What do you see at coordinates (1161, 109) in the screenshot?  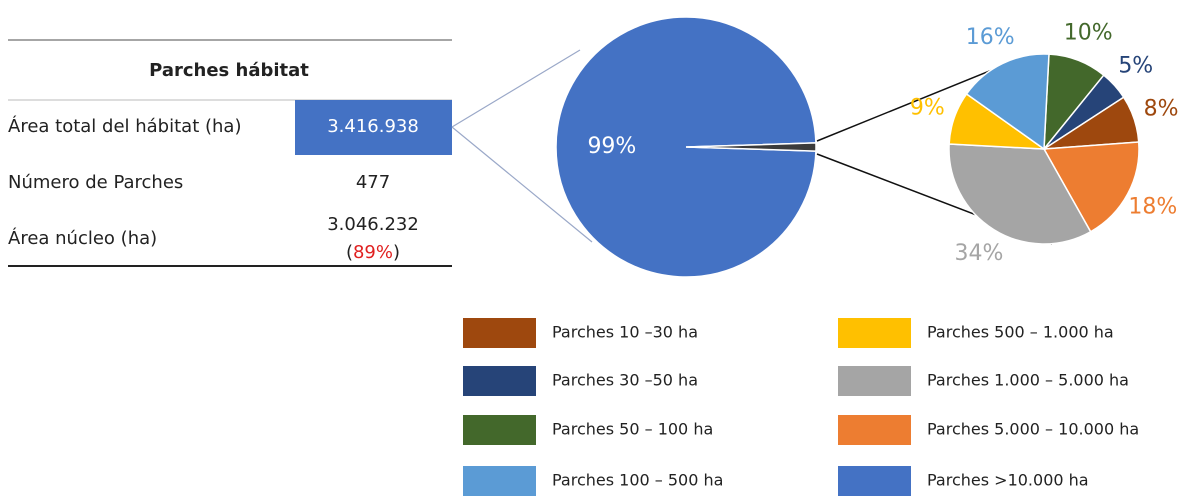 I see `slice-label: 8%` at bounding box center [1161, 109].